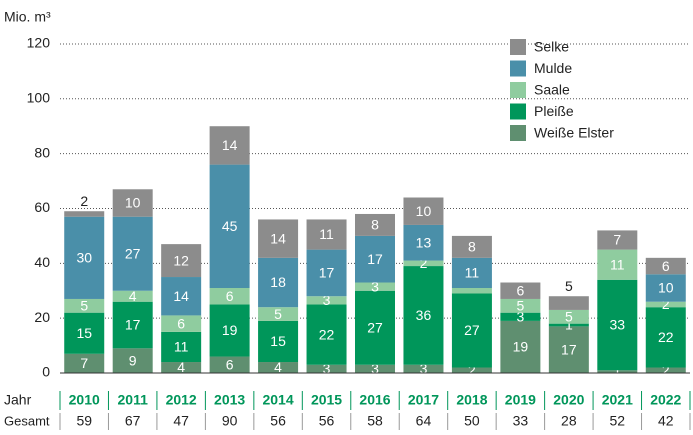 The width and height of the screenshot is (693, 435). What do you see at coordinates (618, 421) in the screenshot?
I see `total-label: 52` at bounding box center [618, 421].